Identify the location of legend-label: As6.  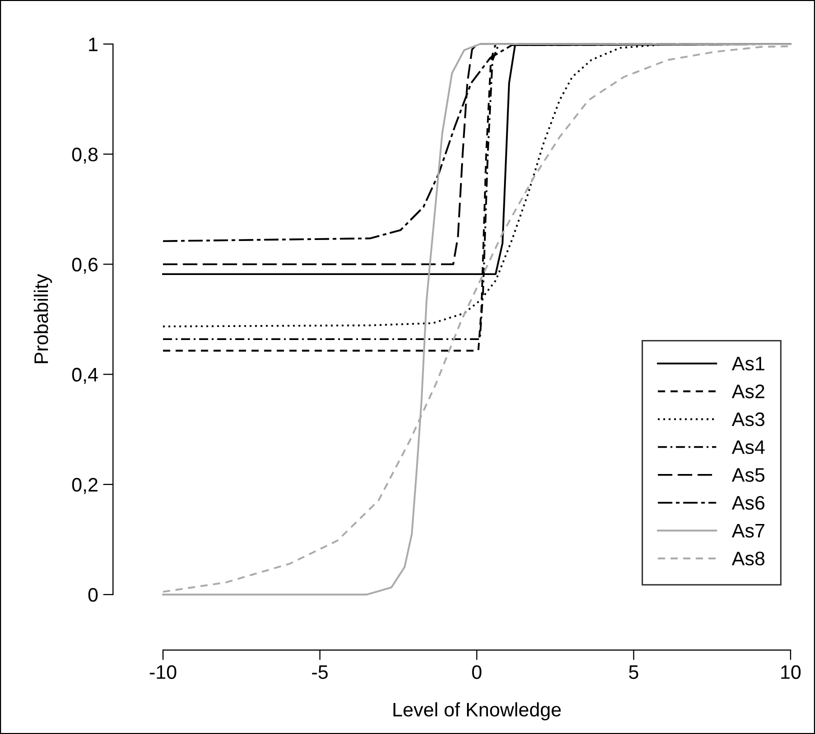
(748, 503).